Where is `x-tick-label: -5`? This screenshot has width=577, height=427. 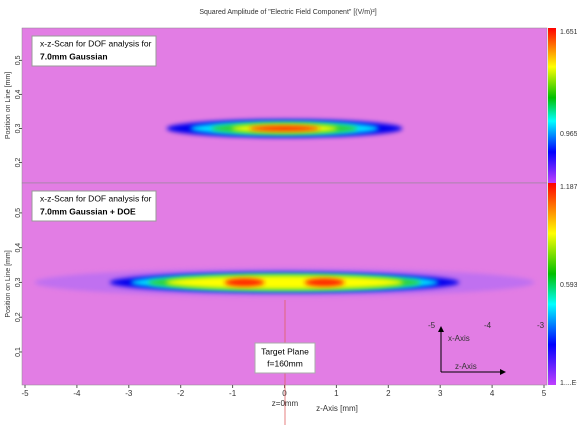
x-tick-label: -5 is located at coordinates (25, 393).